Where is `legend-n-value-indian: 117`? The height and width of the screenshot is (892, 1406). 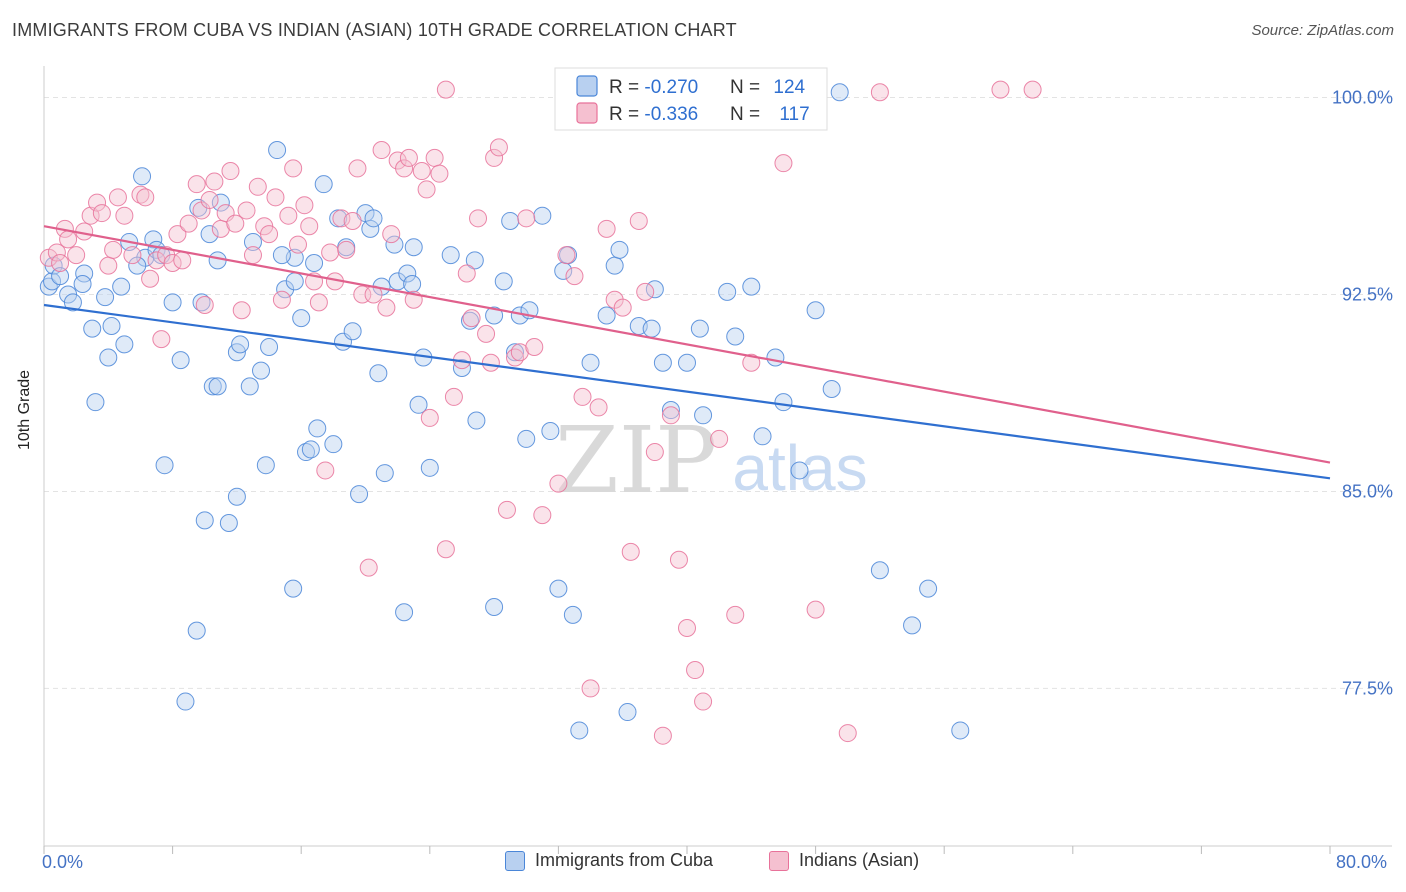
legend-n-value-indian: 117 is located at coordinates (794, 114).